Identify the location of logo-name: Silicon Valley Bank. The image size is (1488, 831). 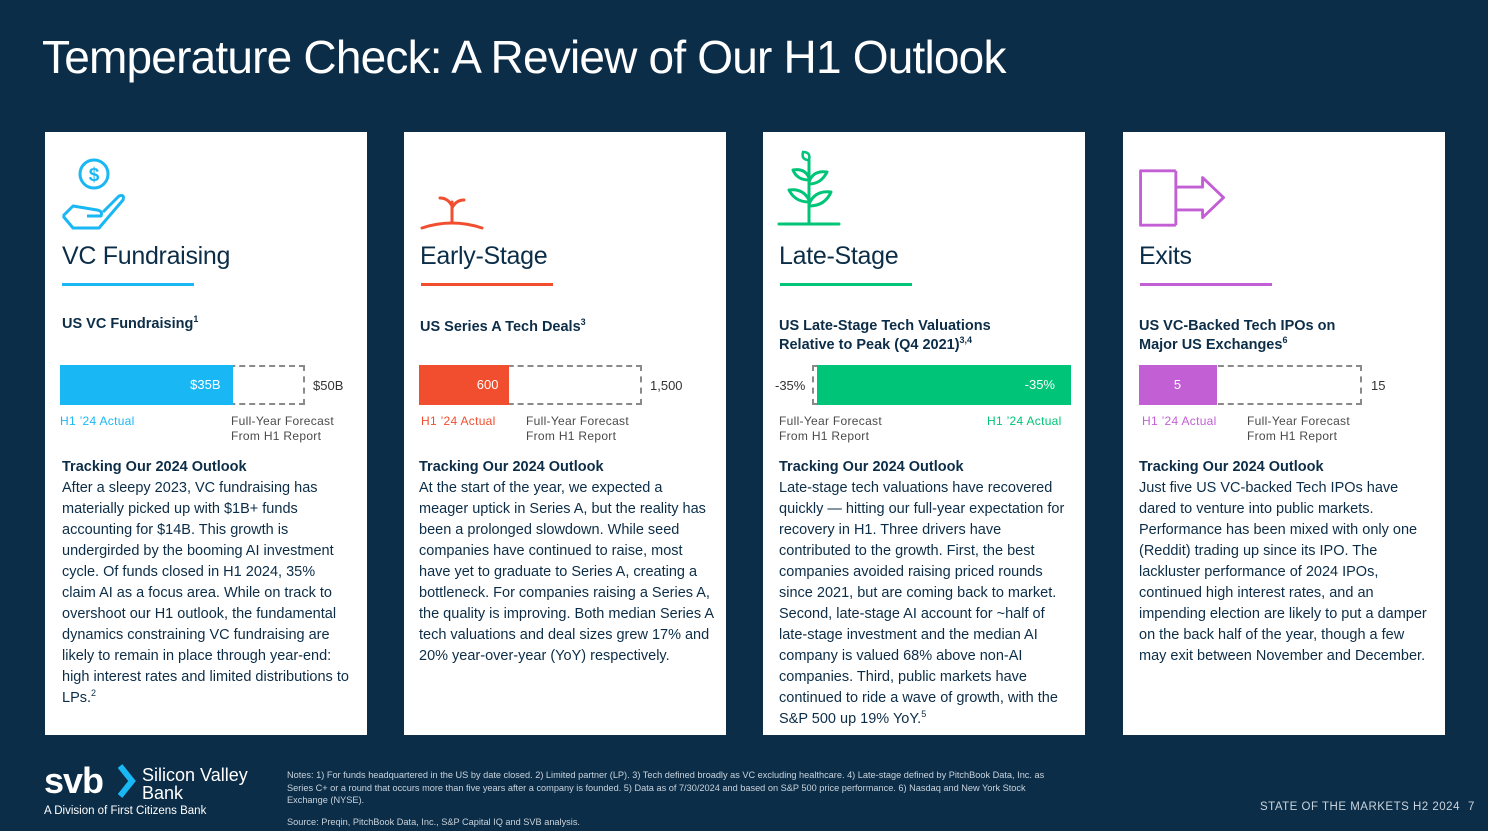
(195, 784).